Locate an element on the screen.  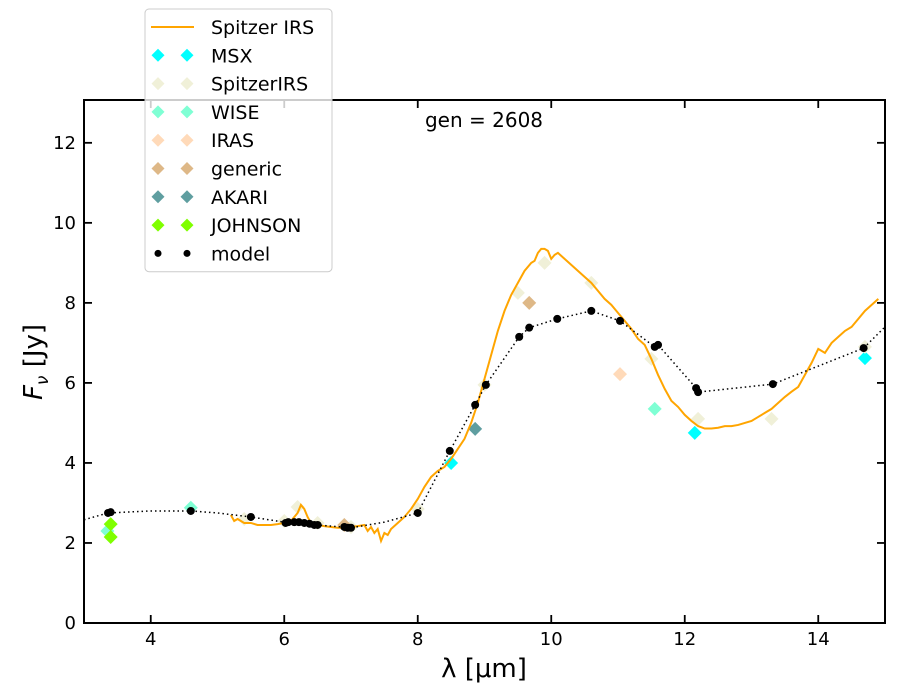
legend-label: JOHNSON is located at coordinates (255, 226).